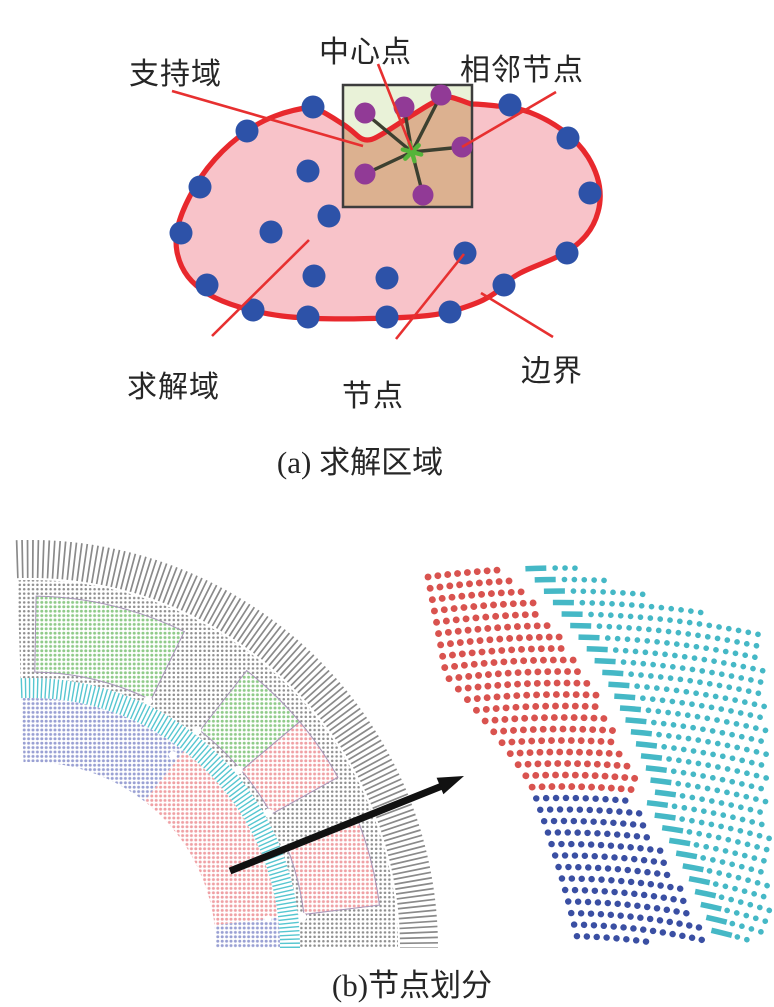 This screenshot has width=774, height=1007. What do you see at coordinates (388, 208) in the screenshot?
I see `domain-boundary` at bounding box center [388, 208].